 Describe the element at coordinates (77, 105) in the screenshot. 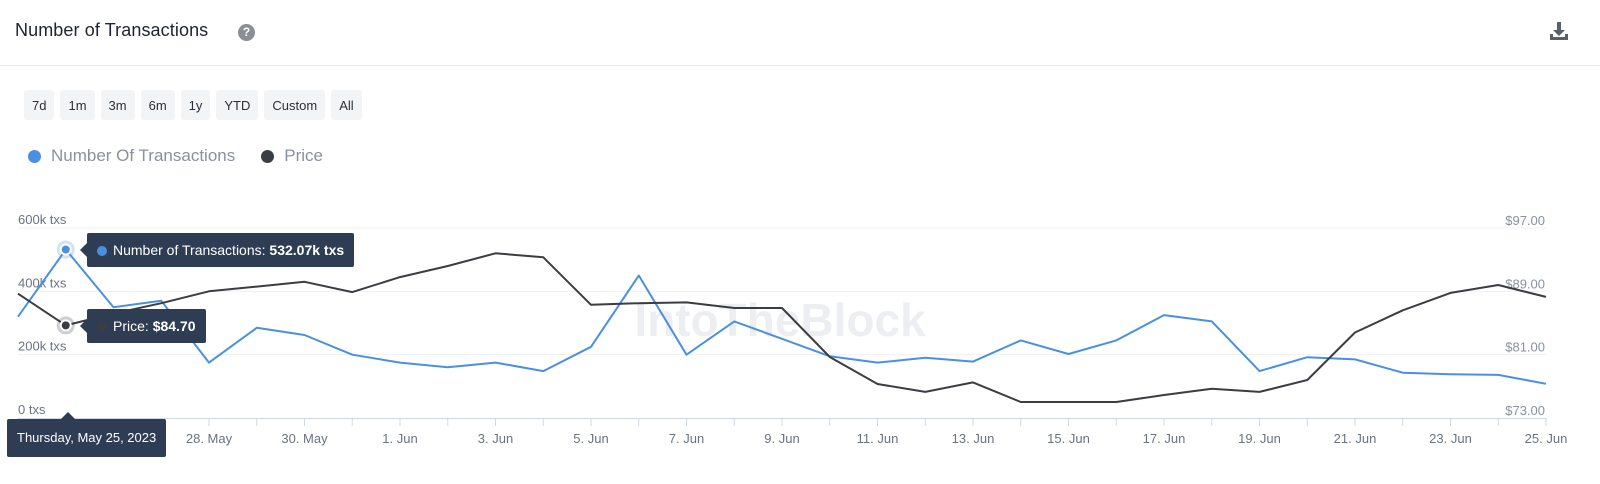

I see `range-1m-button: 1m` at that location.